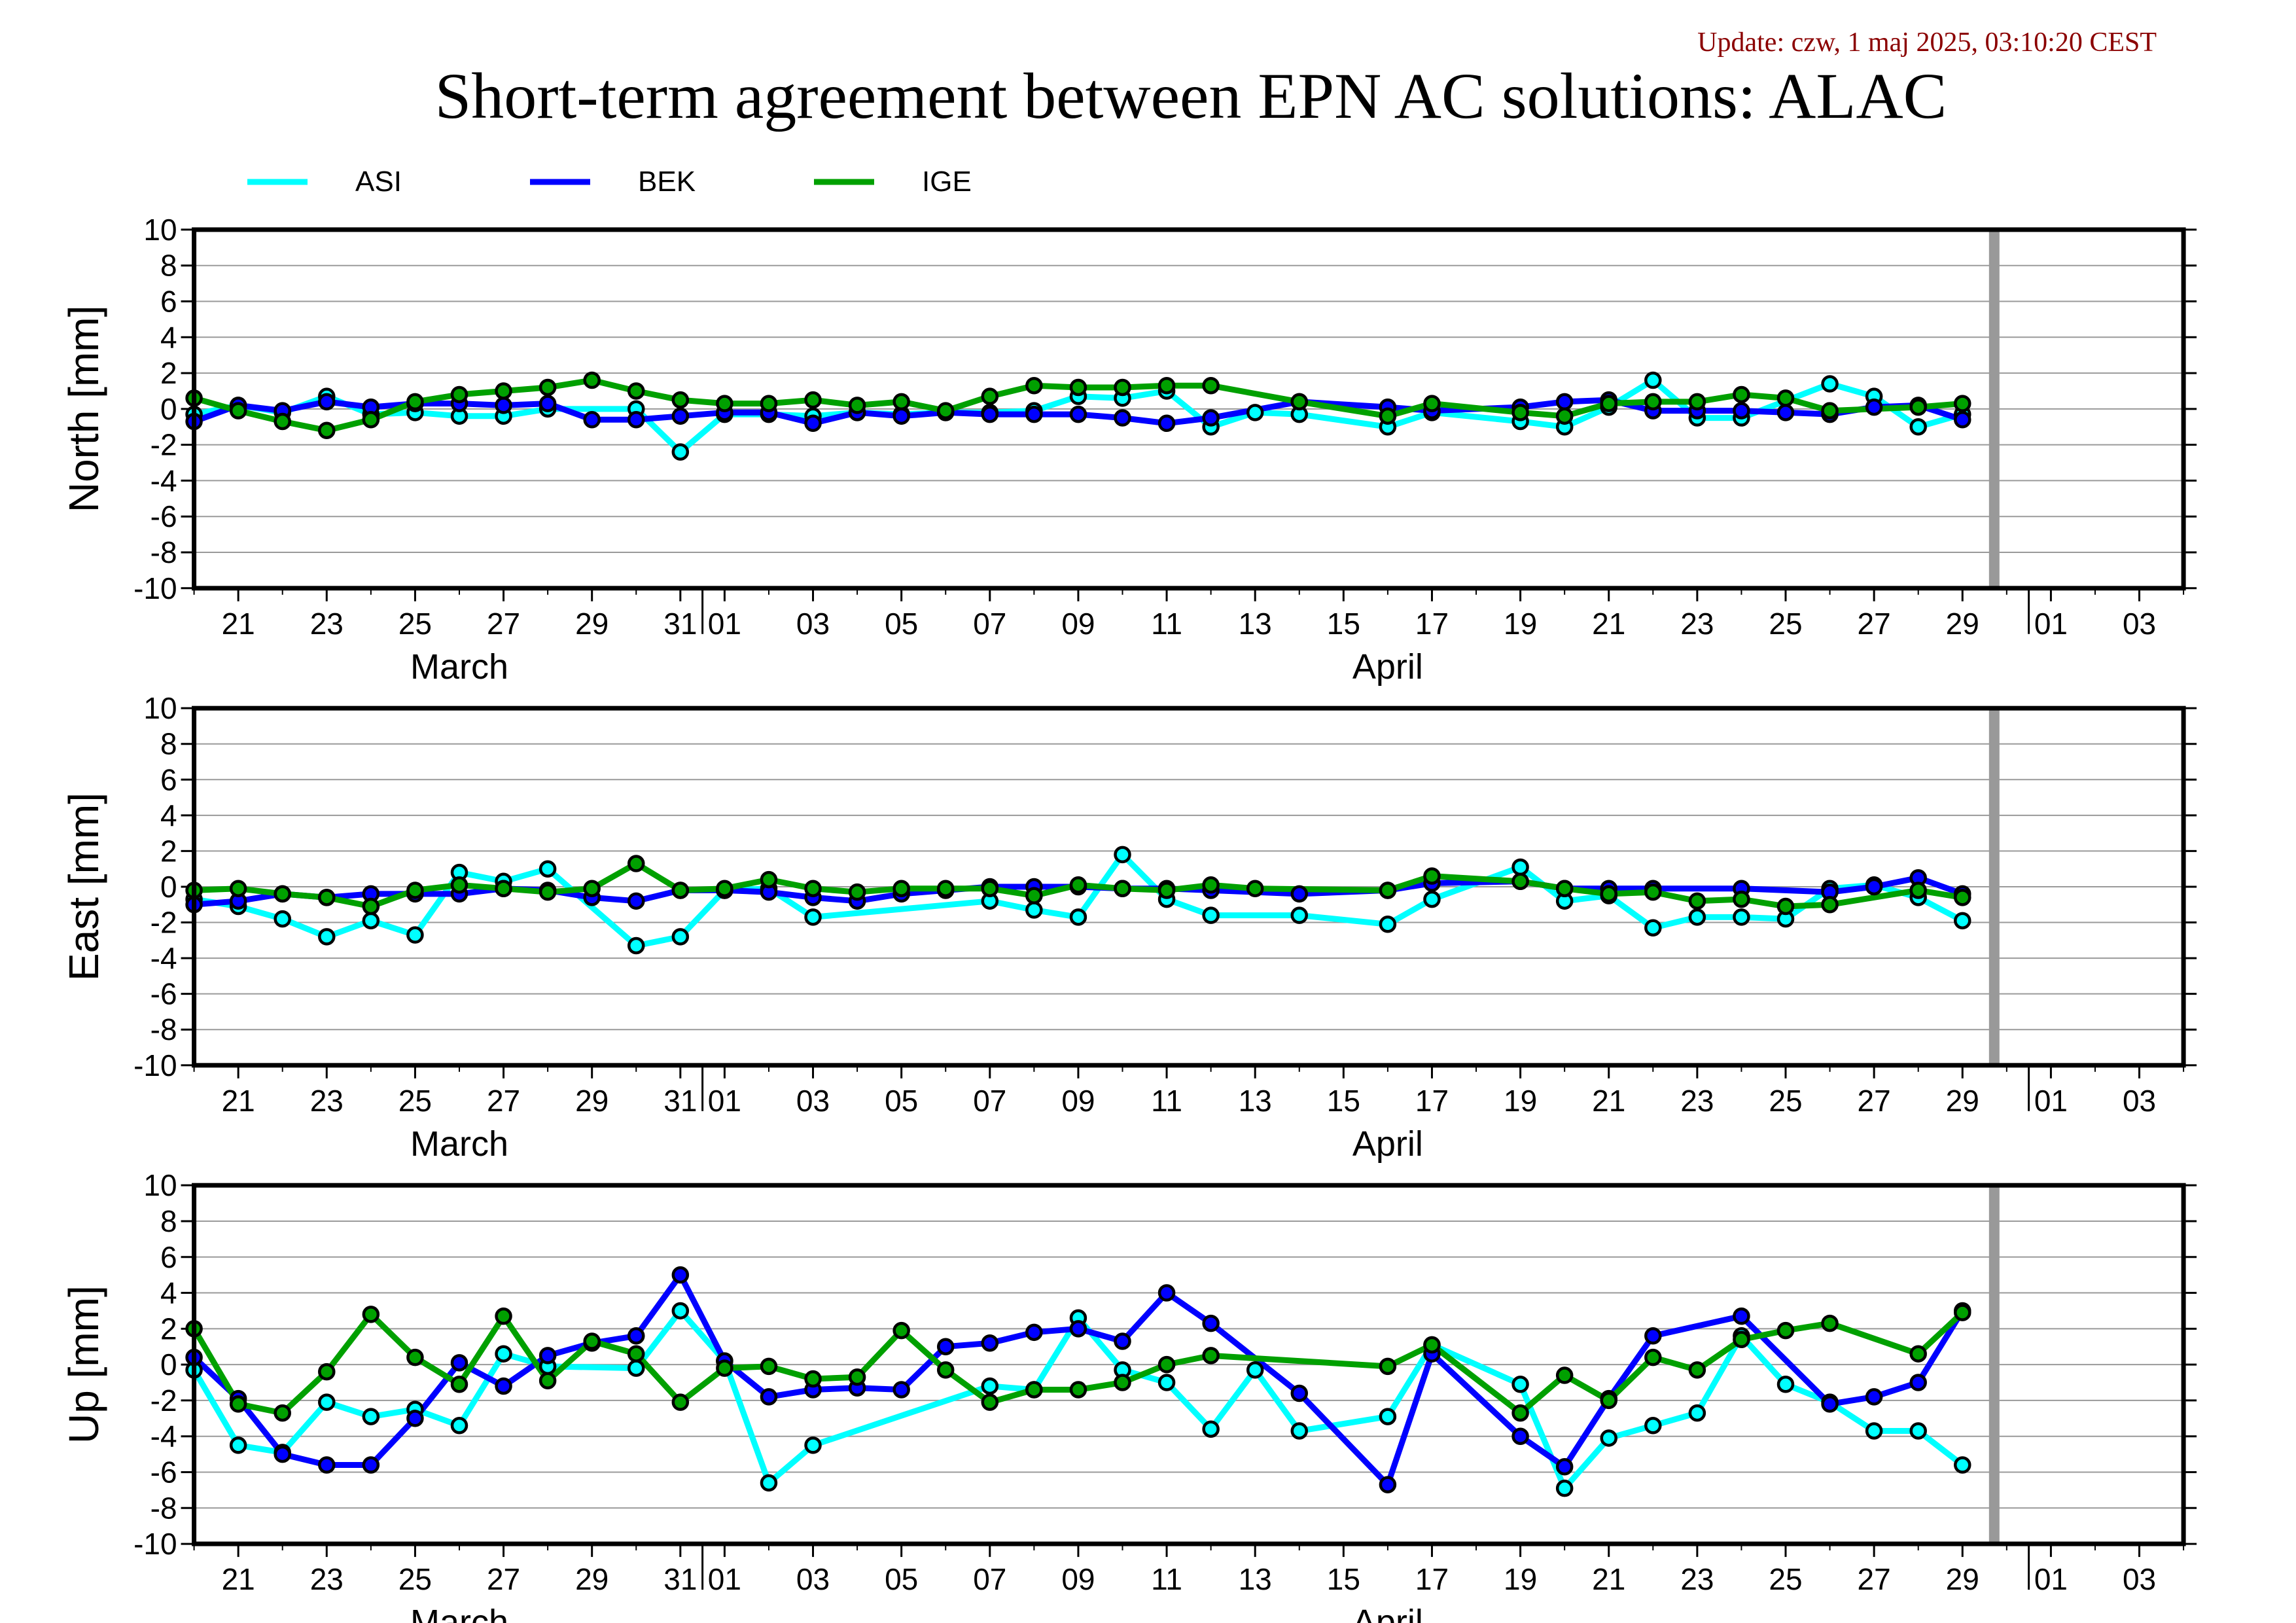  I want to click on x-tick-label: 29, so click(592, 1579).